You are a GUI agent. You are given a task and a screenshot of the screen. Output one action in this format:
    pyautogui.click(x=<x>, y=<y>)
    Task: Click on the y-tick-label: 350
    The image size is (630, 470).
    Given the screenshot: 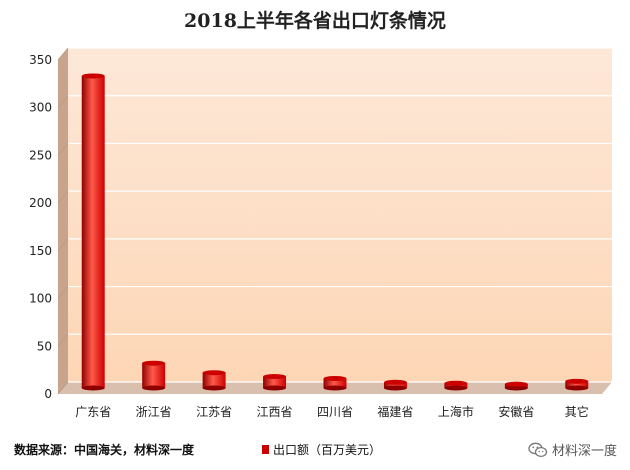 What is the action you would take?
    pyautogui.click(x=40, y=60)
    